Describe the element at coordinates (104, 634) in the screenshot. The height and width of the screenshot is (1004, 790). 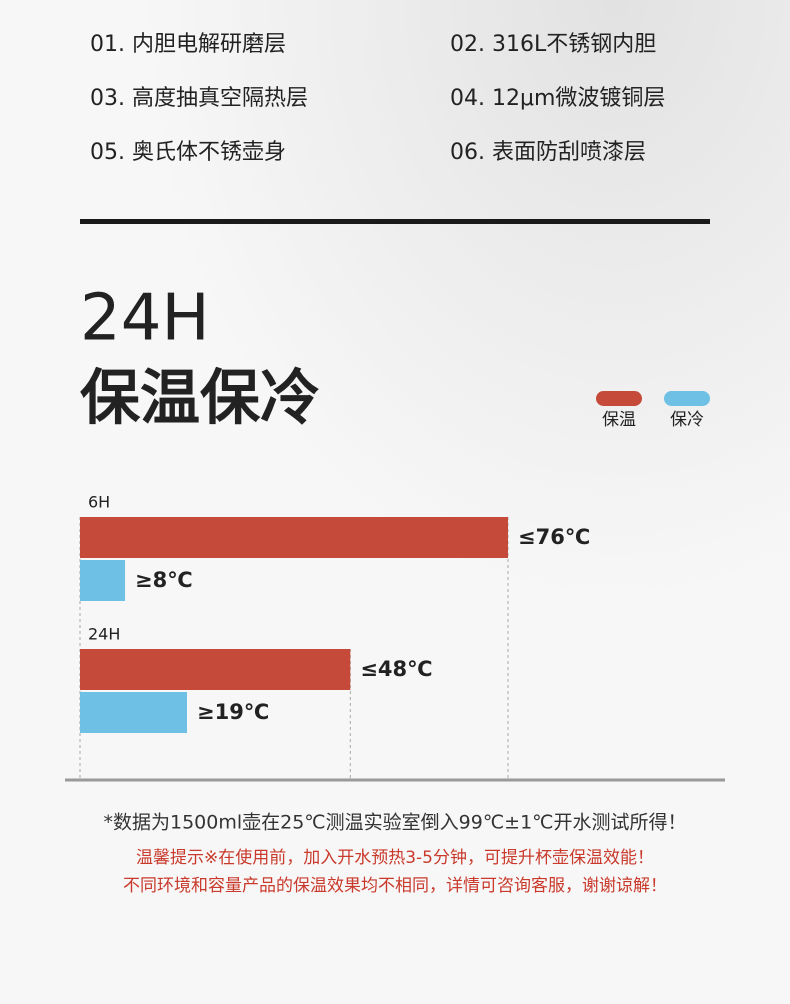
I see `category-label: 24H` at that location.